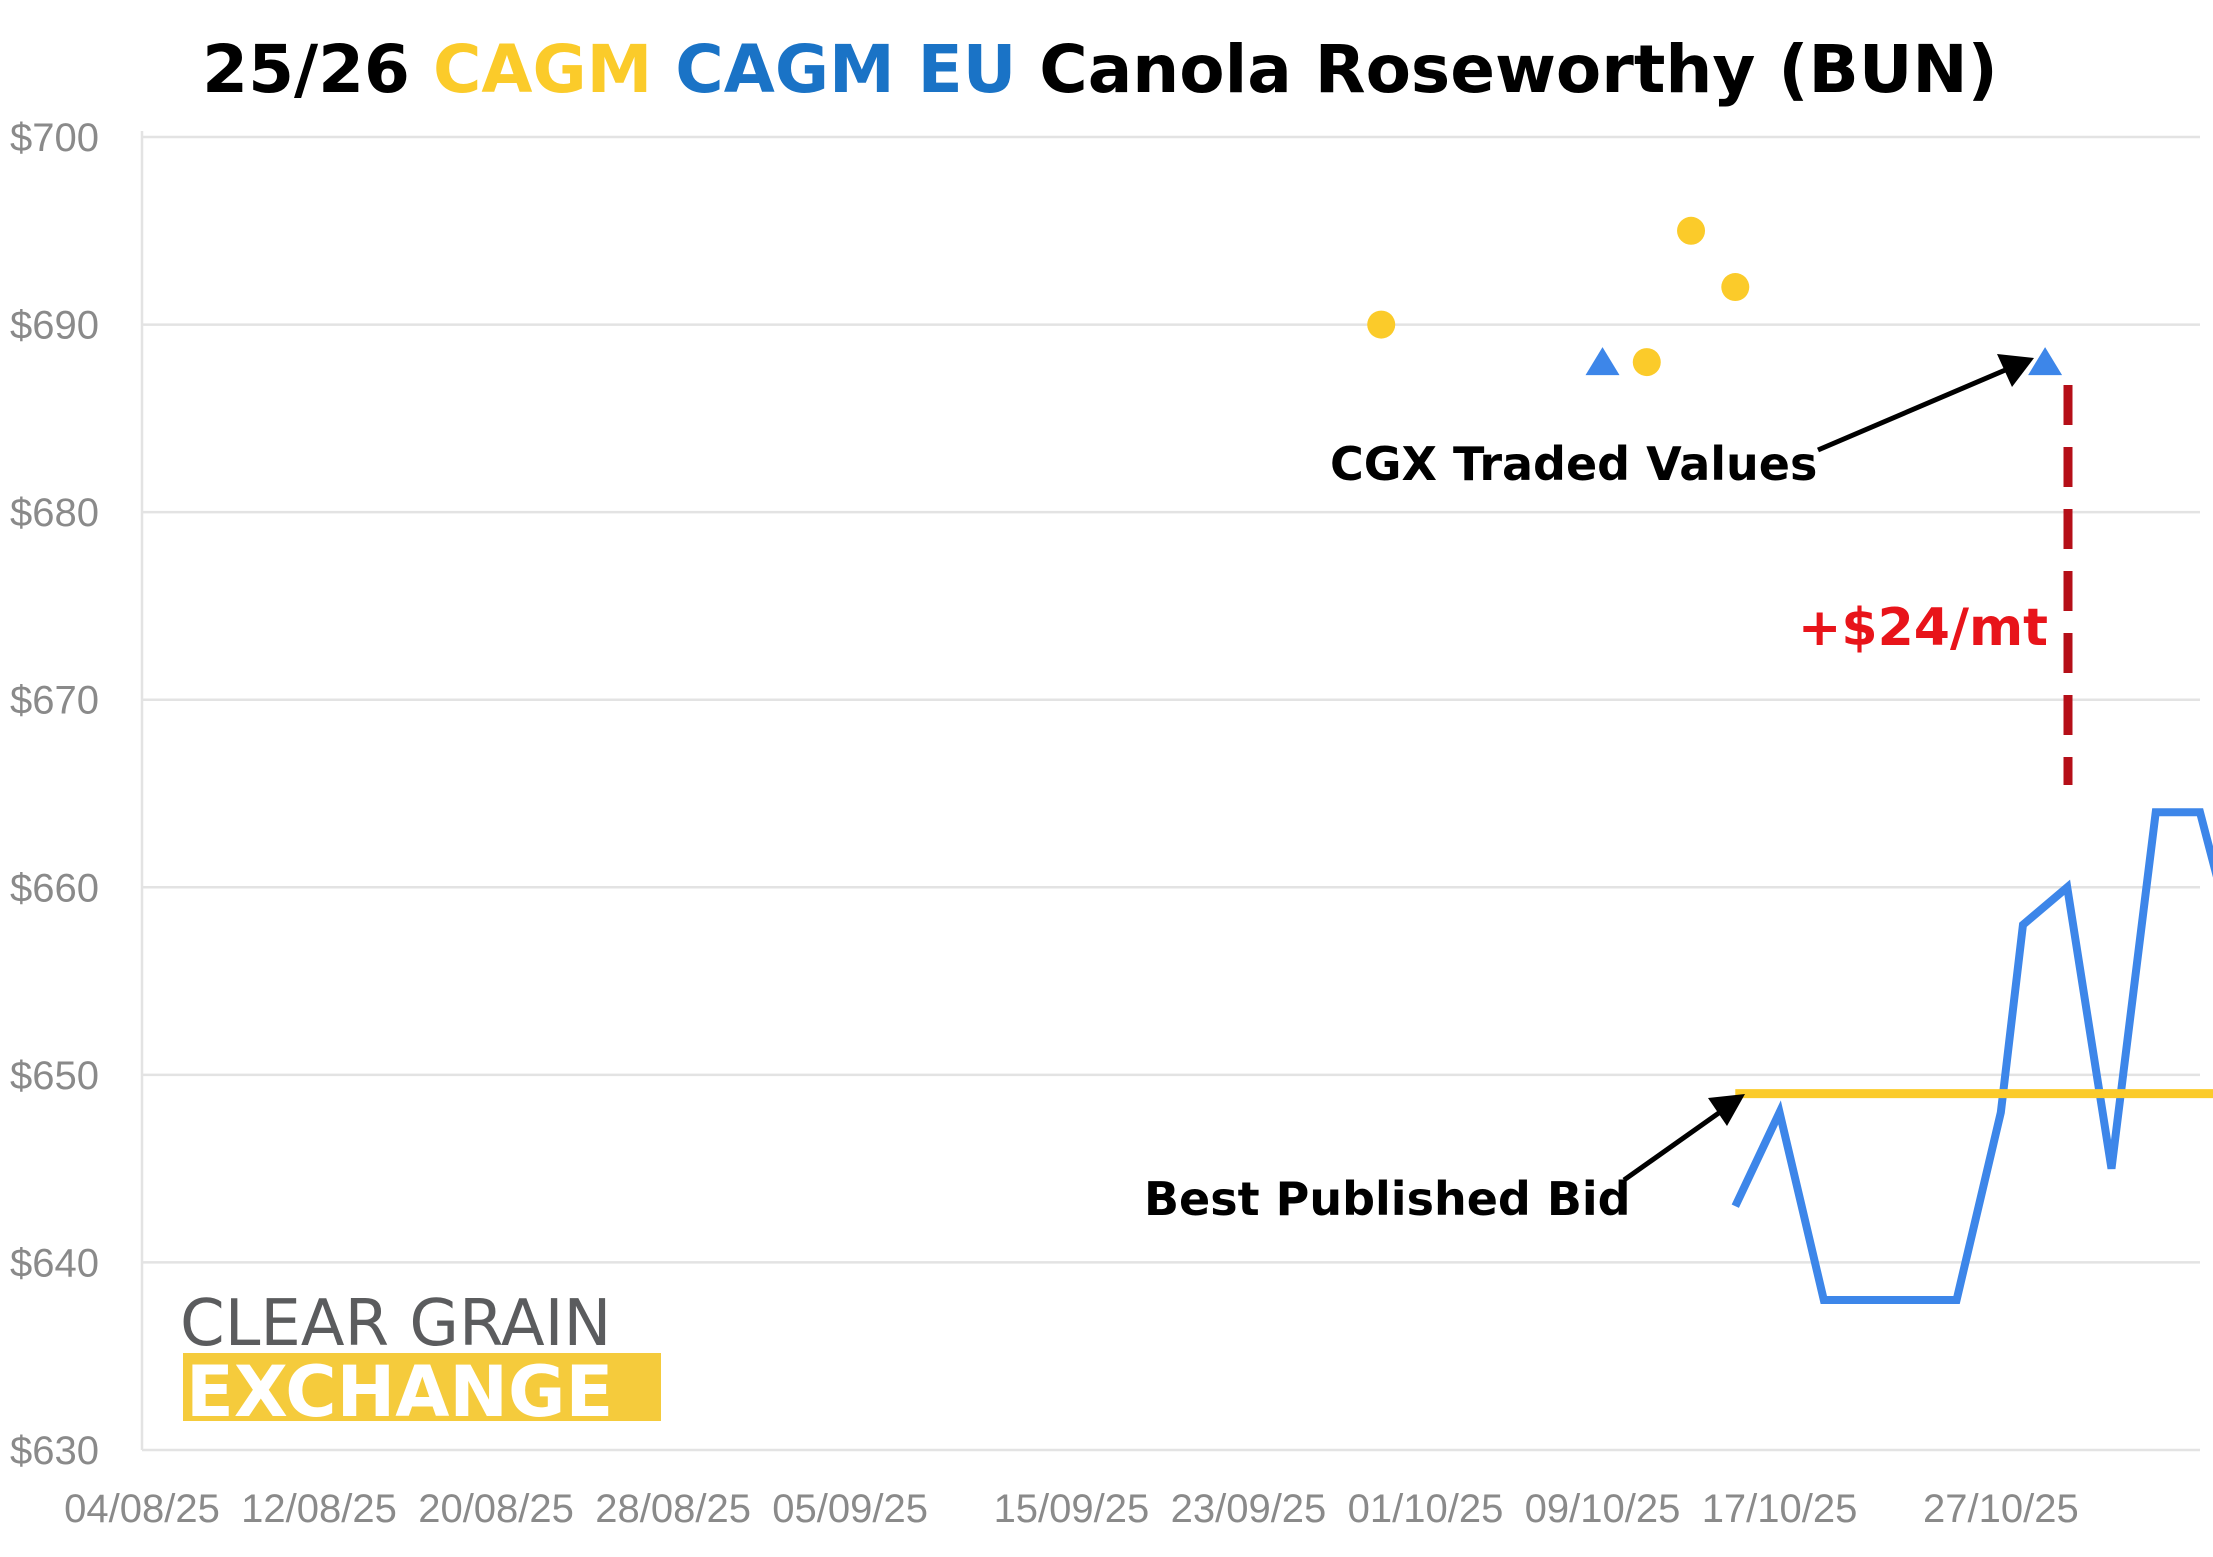 The image size is (2213, 1557). What do you see at coordinates (54, 1451) in the screenshot?
I see `y-tick-label: $630` at bounding box center [54, 1451].